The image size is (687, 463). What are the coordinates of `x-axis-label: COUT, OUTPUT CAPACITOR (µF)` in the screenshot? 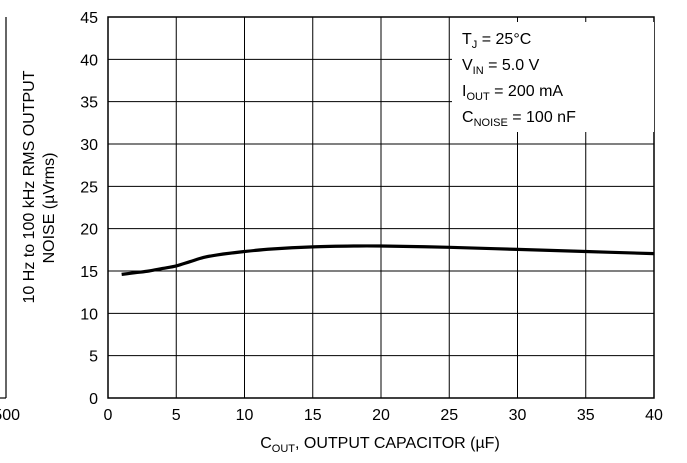 It's located at (380, 445).